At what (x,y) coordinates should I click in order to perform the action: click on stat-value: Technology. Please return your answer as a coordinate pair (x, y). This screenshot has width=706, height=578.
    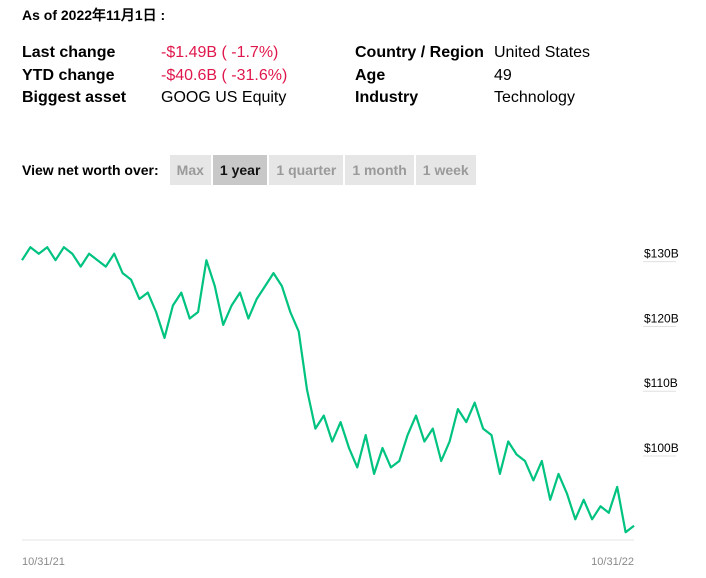
    Looking at the image, I should click on (534, 97).